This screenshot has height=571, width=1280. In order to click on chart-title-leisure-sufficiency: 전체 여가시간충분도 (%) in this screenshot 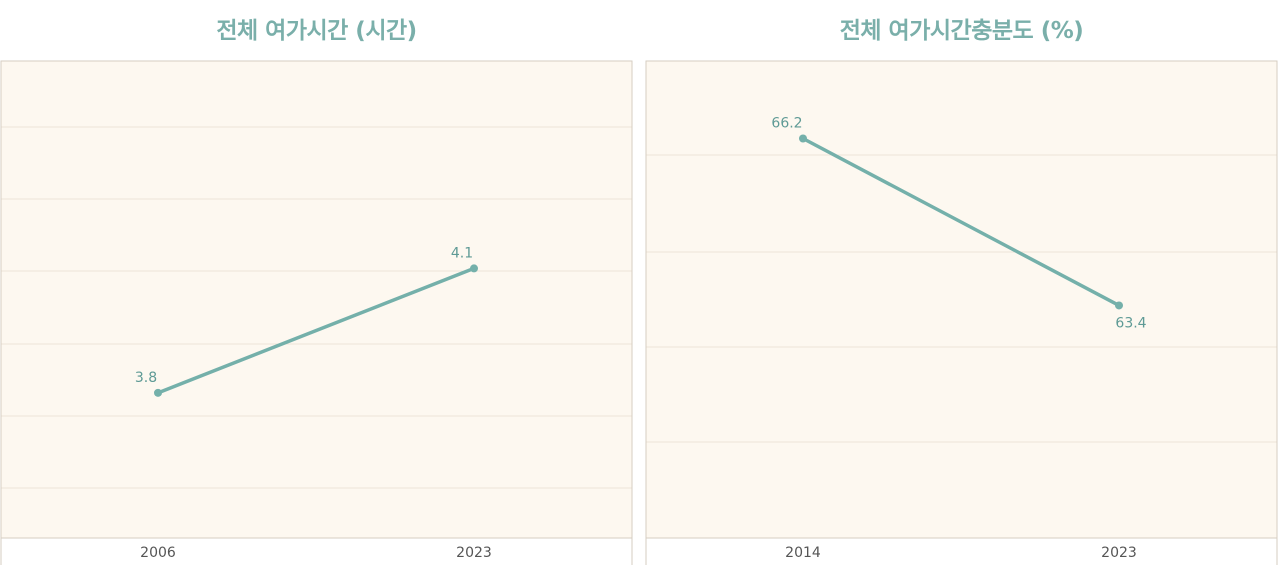, I will do `click(961, 31)`.